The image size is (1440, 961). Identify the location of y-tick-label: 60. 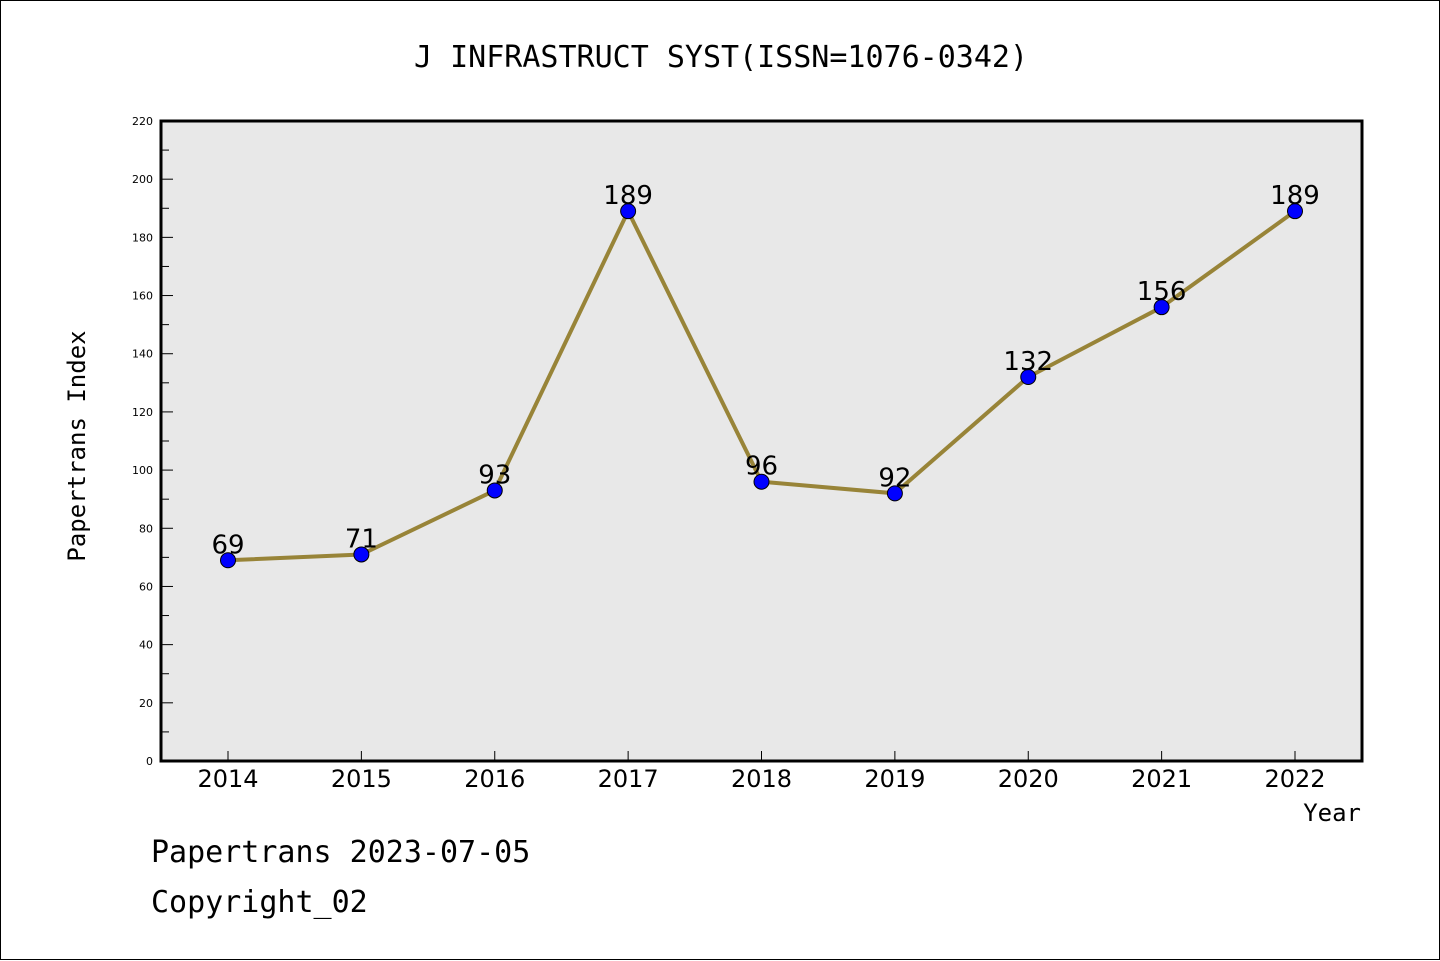
(146, 586).